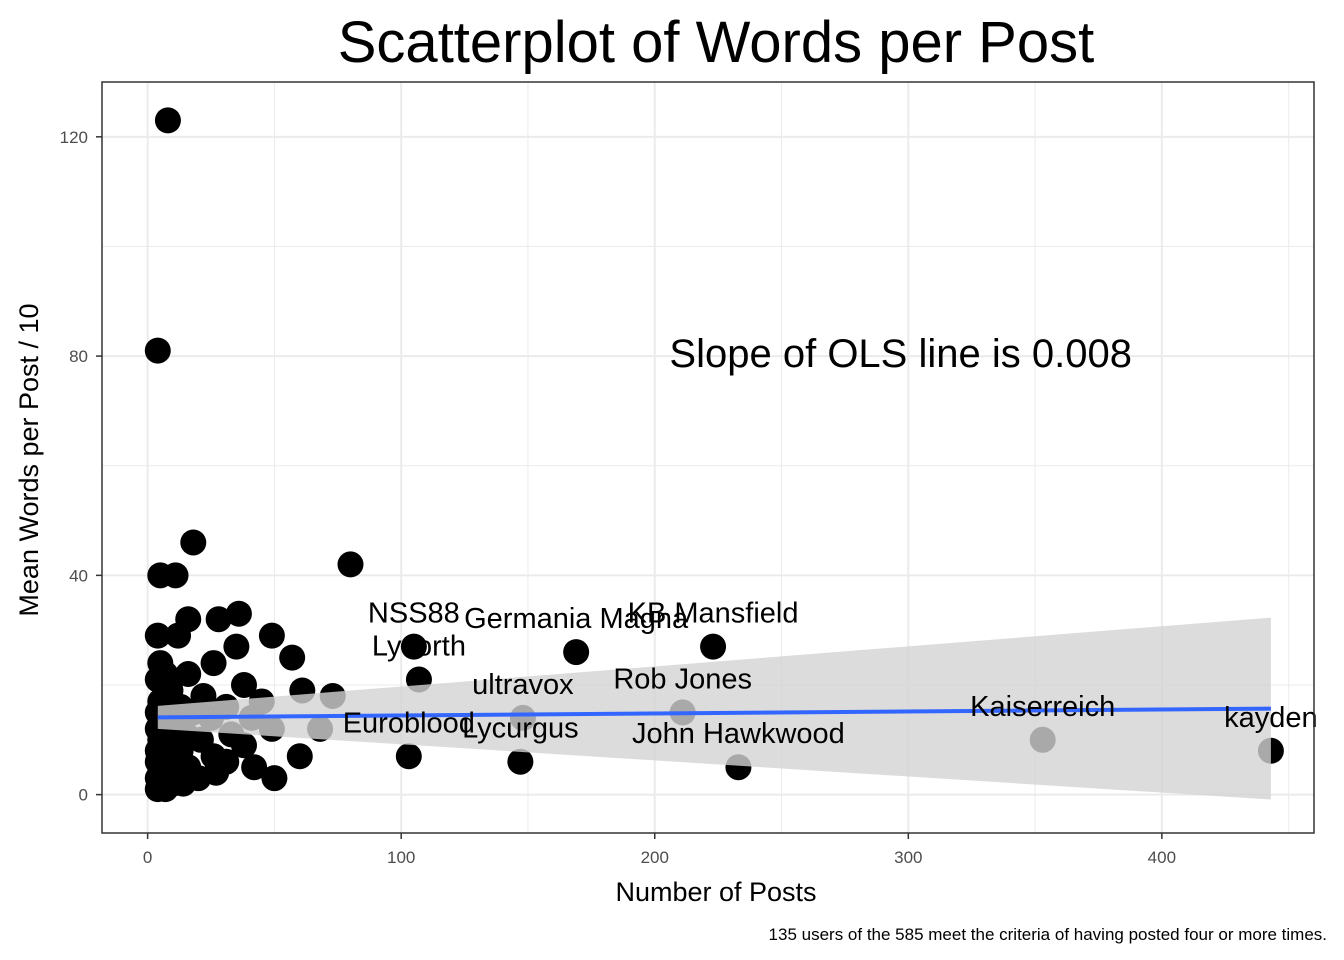 This screenshot has width=1344, height=960. I want to click on x-tick-label: 400, so click(1162, 857).